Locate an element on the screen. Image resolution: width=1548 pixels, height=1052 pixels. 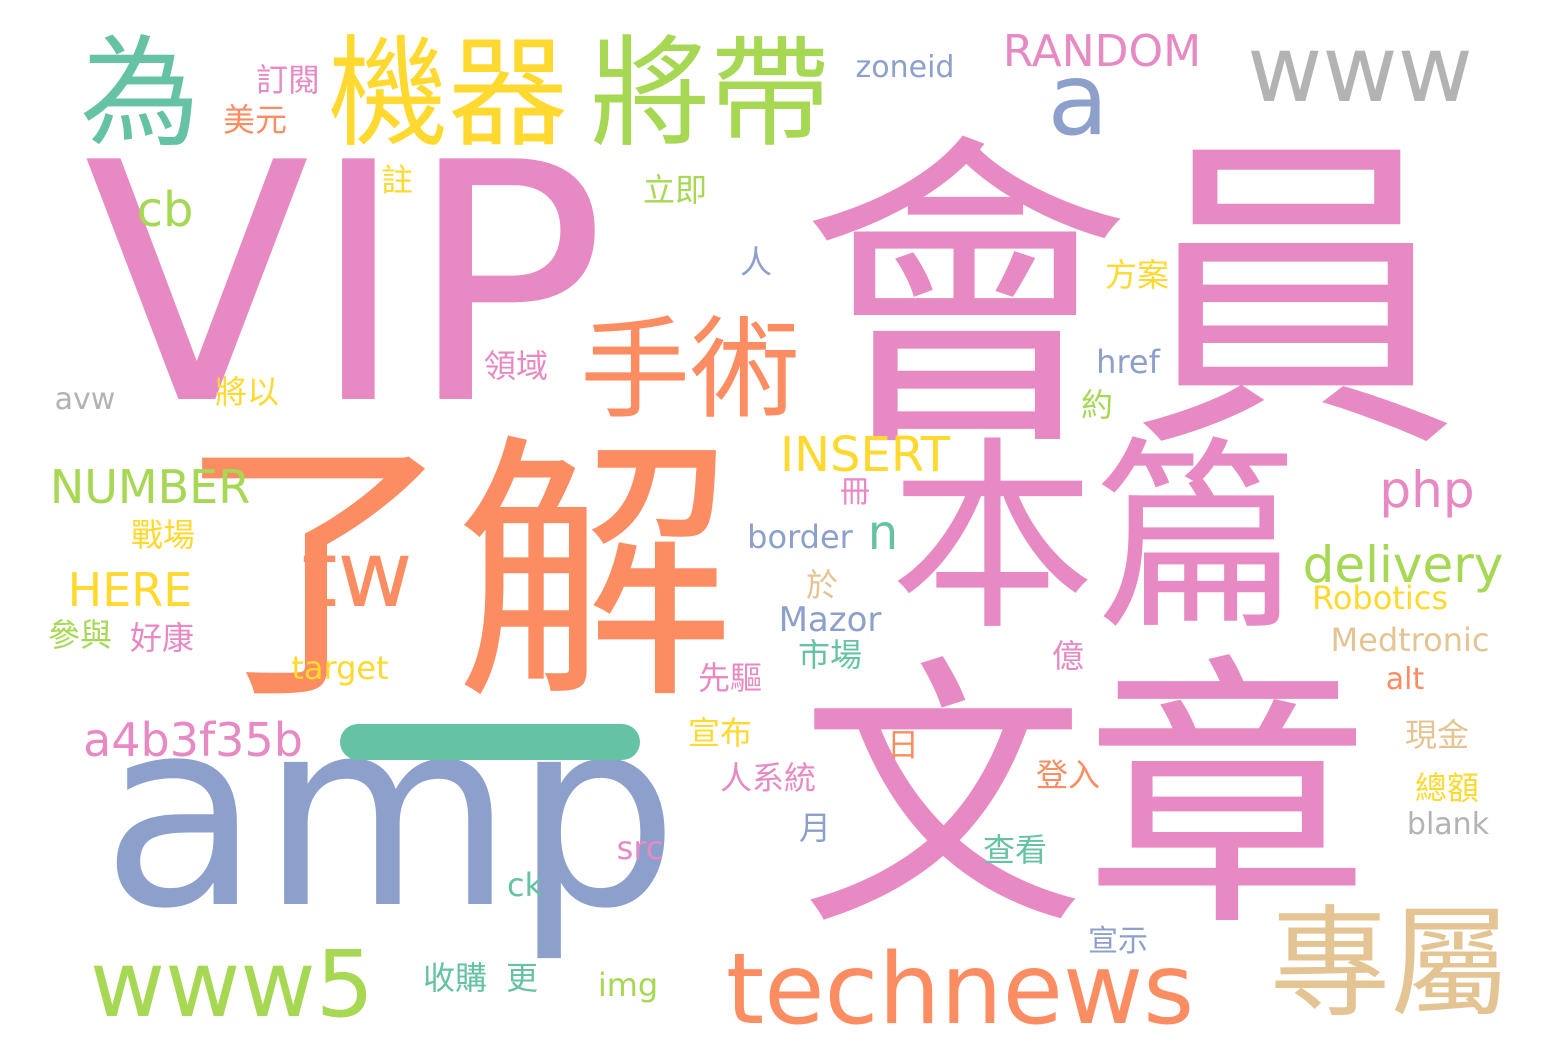
word-vip: VIP is located at coordinates (345, 285).